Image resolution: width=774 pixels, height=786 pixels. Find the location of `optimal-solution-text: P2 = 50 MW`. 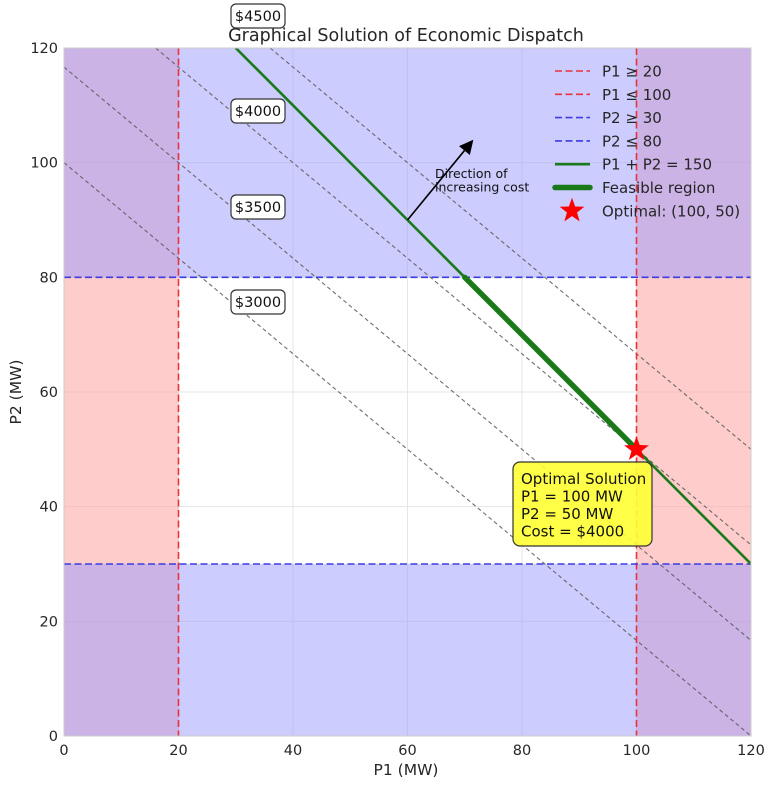

optimal-solution-text: P2 = 50 MW is located at coordinates (567, 514).